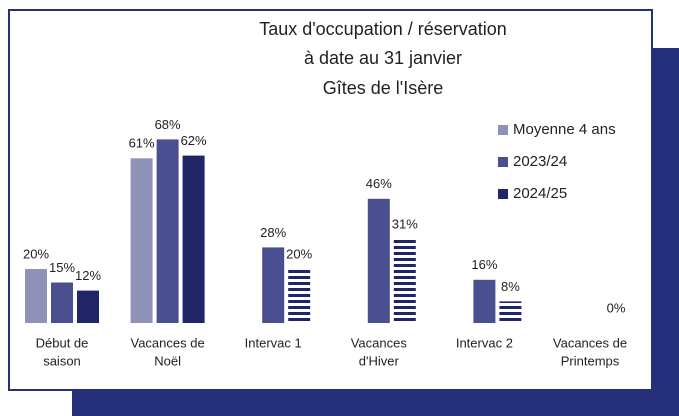  Describe the element at coordinates (168, 124) in the screenshot. I see `value-label: 68%` at that location.